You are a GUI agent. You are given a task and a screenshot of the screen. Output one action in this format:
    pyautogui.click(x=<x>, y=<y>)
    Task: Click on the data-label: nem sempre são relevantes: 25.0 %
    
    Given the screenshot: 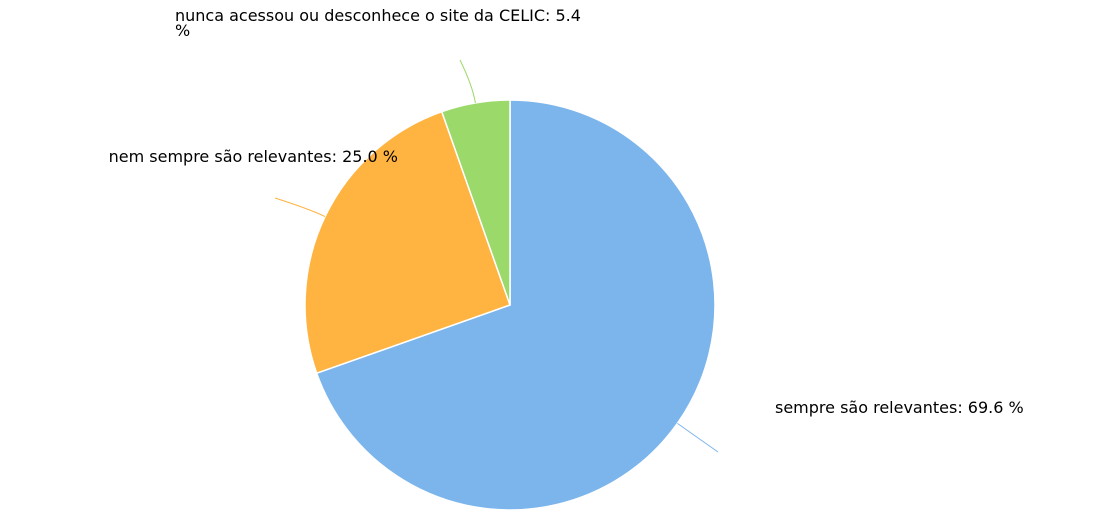 What is the action you would take?
    pyautogui.click(x=253, y=156)
    